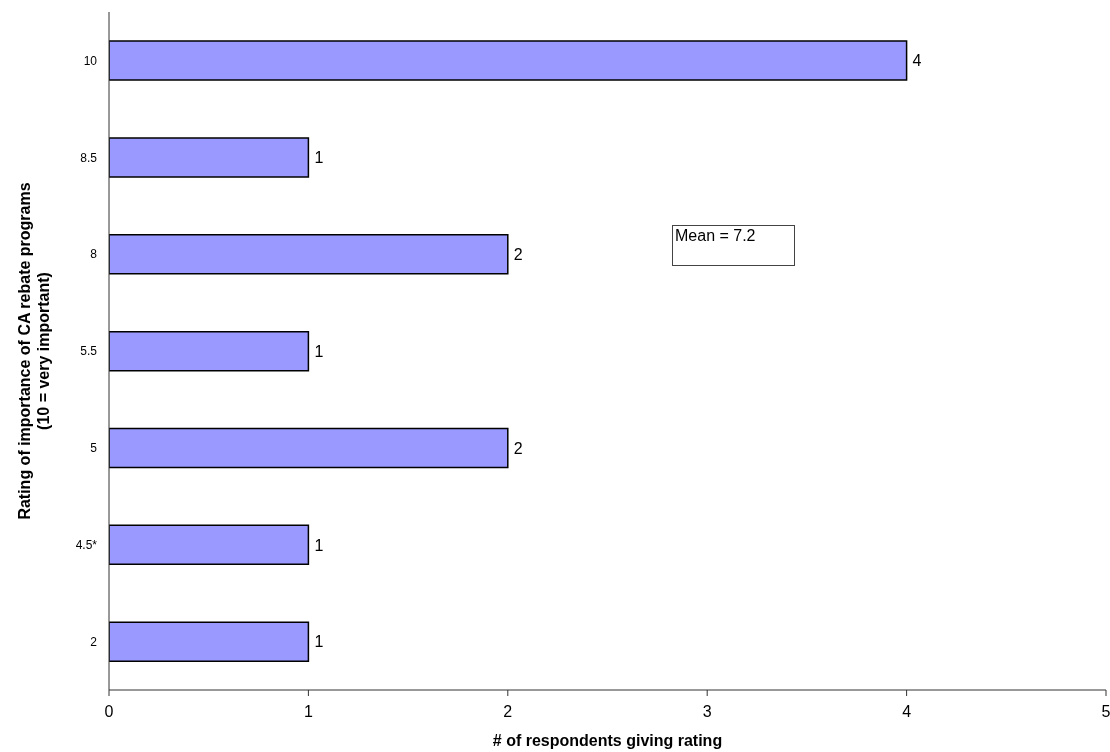 This screenshot has width=1110, height=752. What do you see at coordinates (89, 157) in the screenshot?
I see `y-tick-label: 8.5` at bounding box center [89, 157].